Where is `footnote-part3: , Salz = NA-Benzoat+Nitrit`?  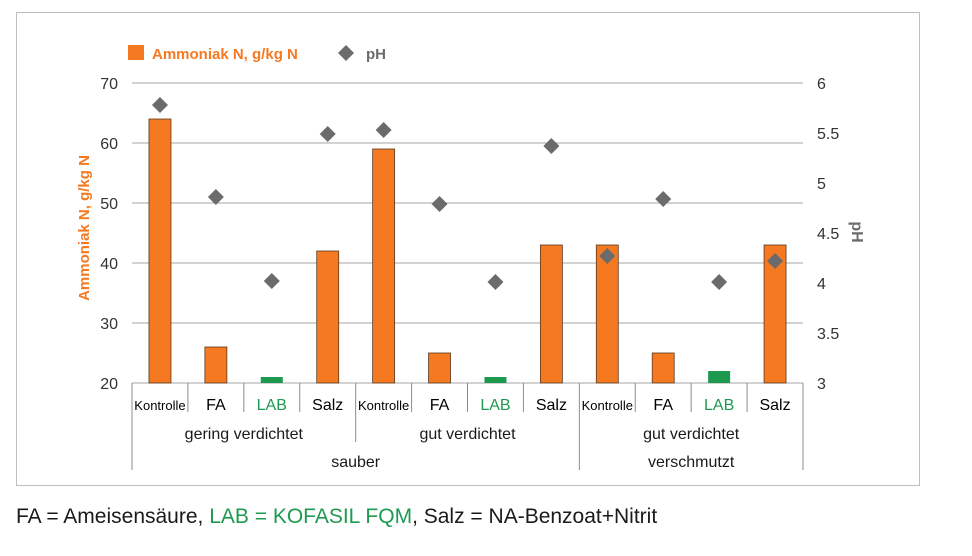 footnote-part3: , Salz = NA-Benzoat+Nitrit is located at coordinates (535, 516).